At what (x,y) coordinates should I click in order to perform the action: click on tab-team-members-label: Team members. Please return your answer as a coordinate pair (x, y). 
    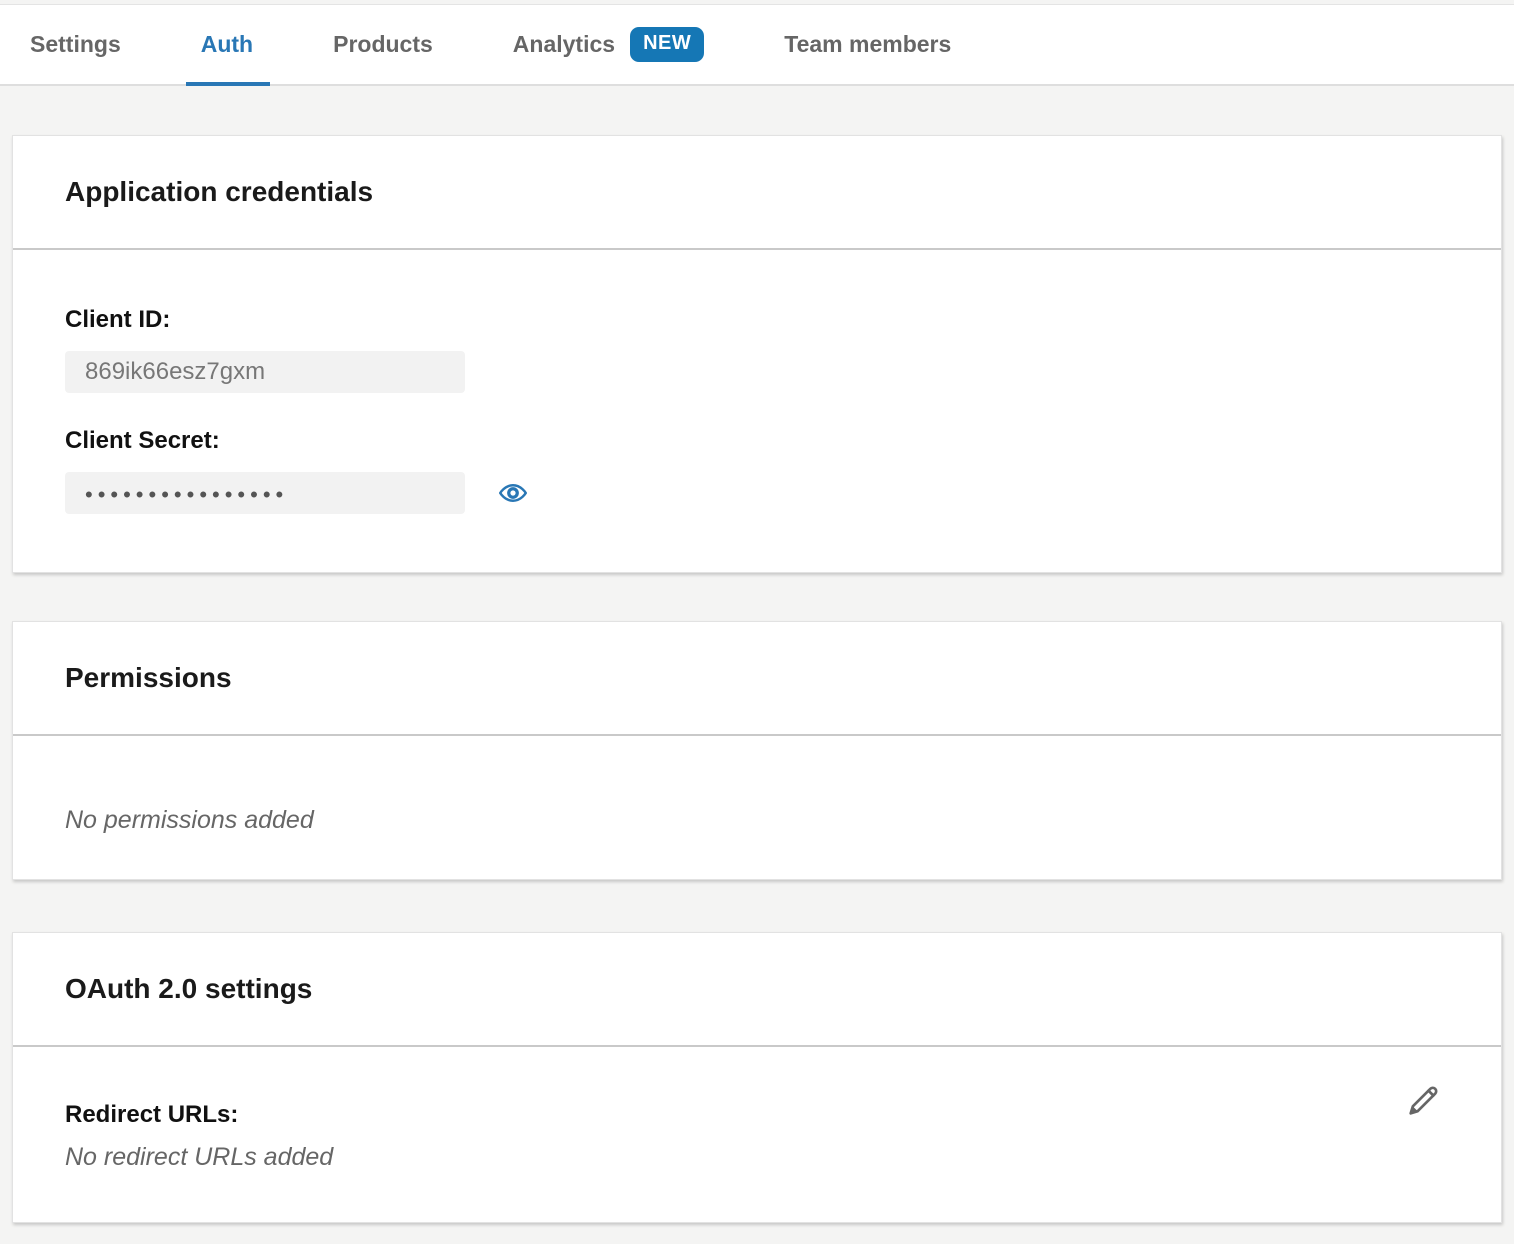
    Looking at the image, I should click on (868, 44).